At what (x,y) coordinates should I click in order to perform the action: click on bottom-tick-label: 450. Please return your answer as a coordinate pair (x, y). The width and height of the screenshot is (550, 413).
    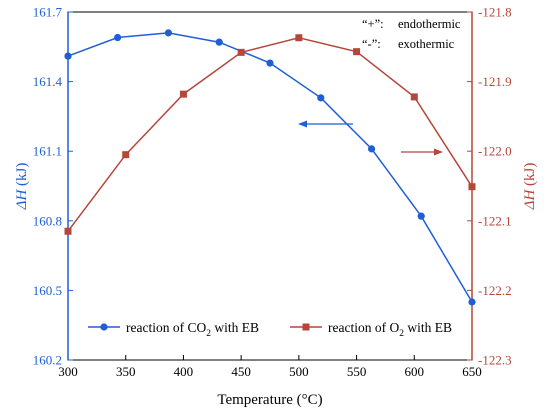
    Looking at the image, I should click on (241, 371).